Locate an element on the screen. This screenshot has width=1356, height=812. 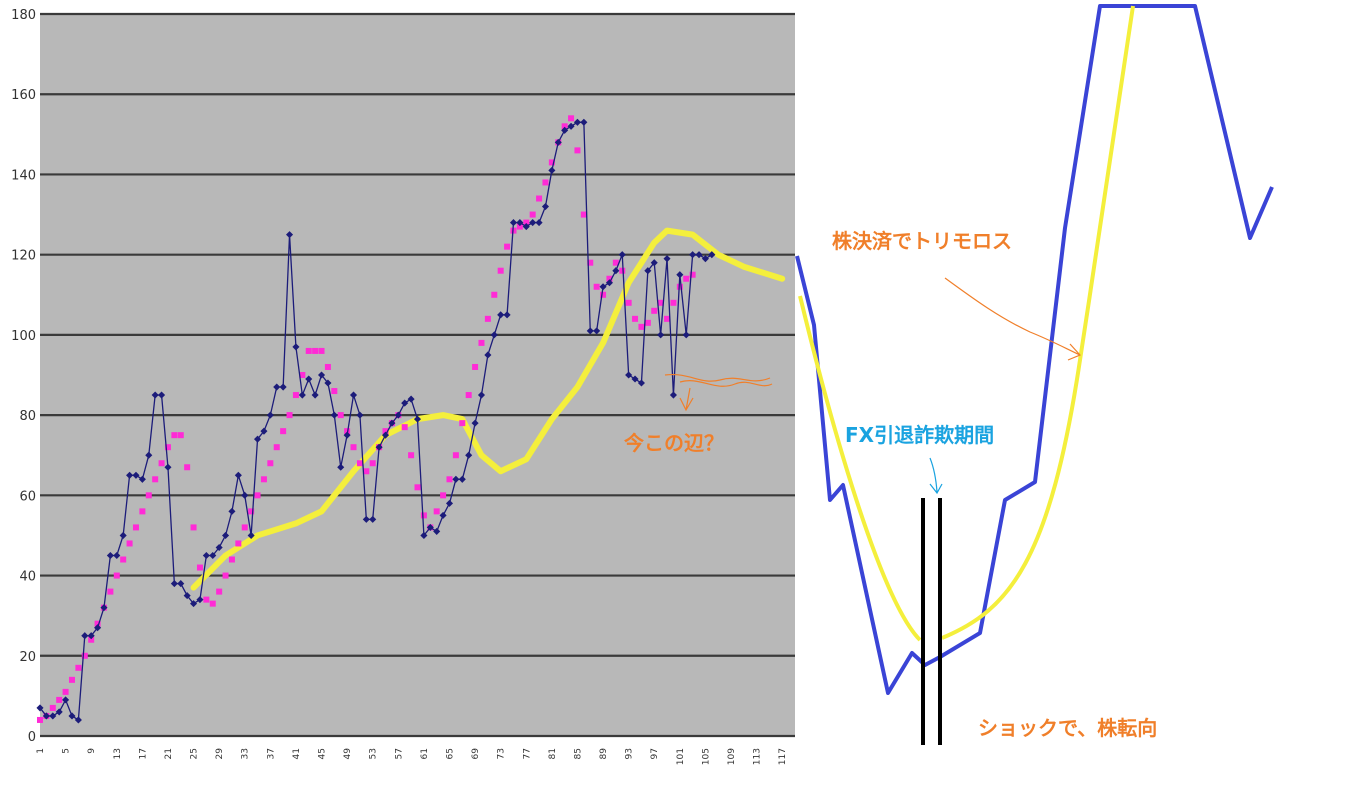
y-axis-tick-labels: 0 20 40 60 80 100 120 140 160 180 is located at coordinates (23, 376).